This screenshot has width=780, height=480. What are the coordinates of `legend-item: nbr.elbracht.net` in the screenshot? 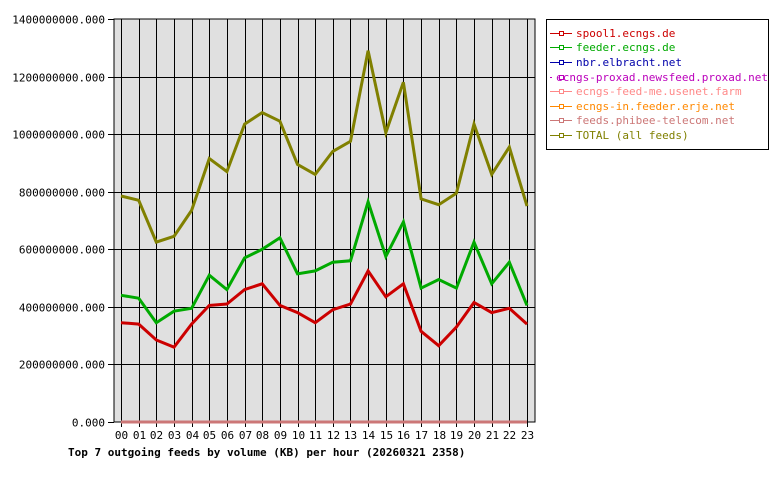 It's located at (657, 62).